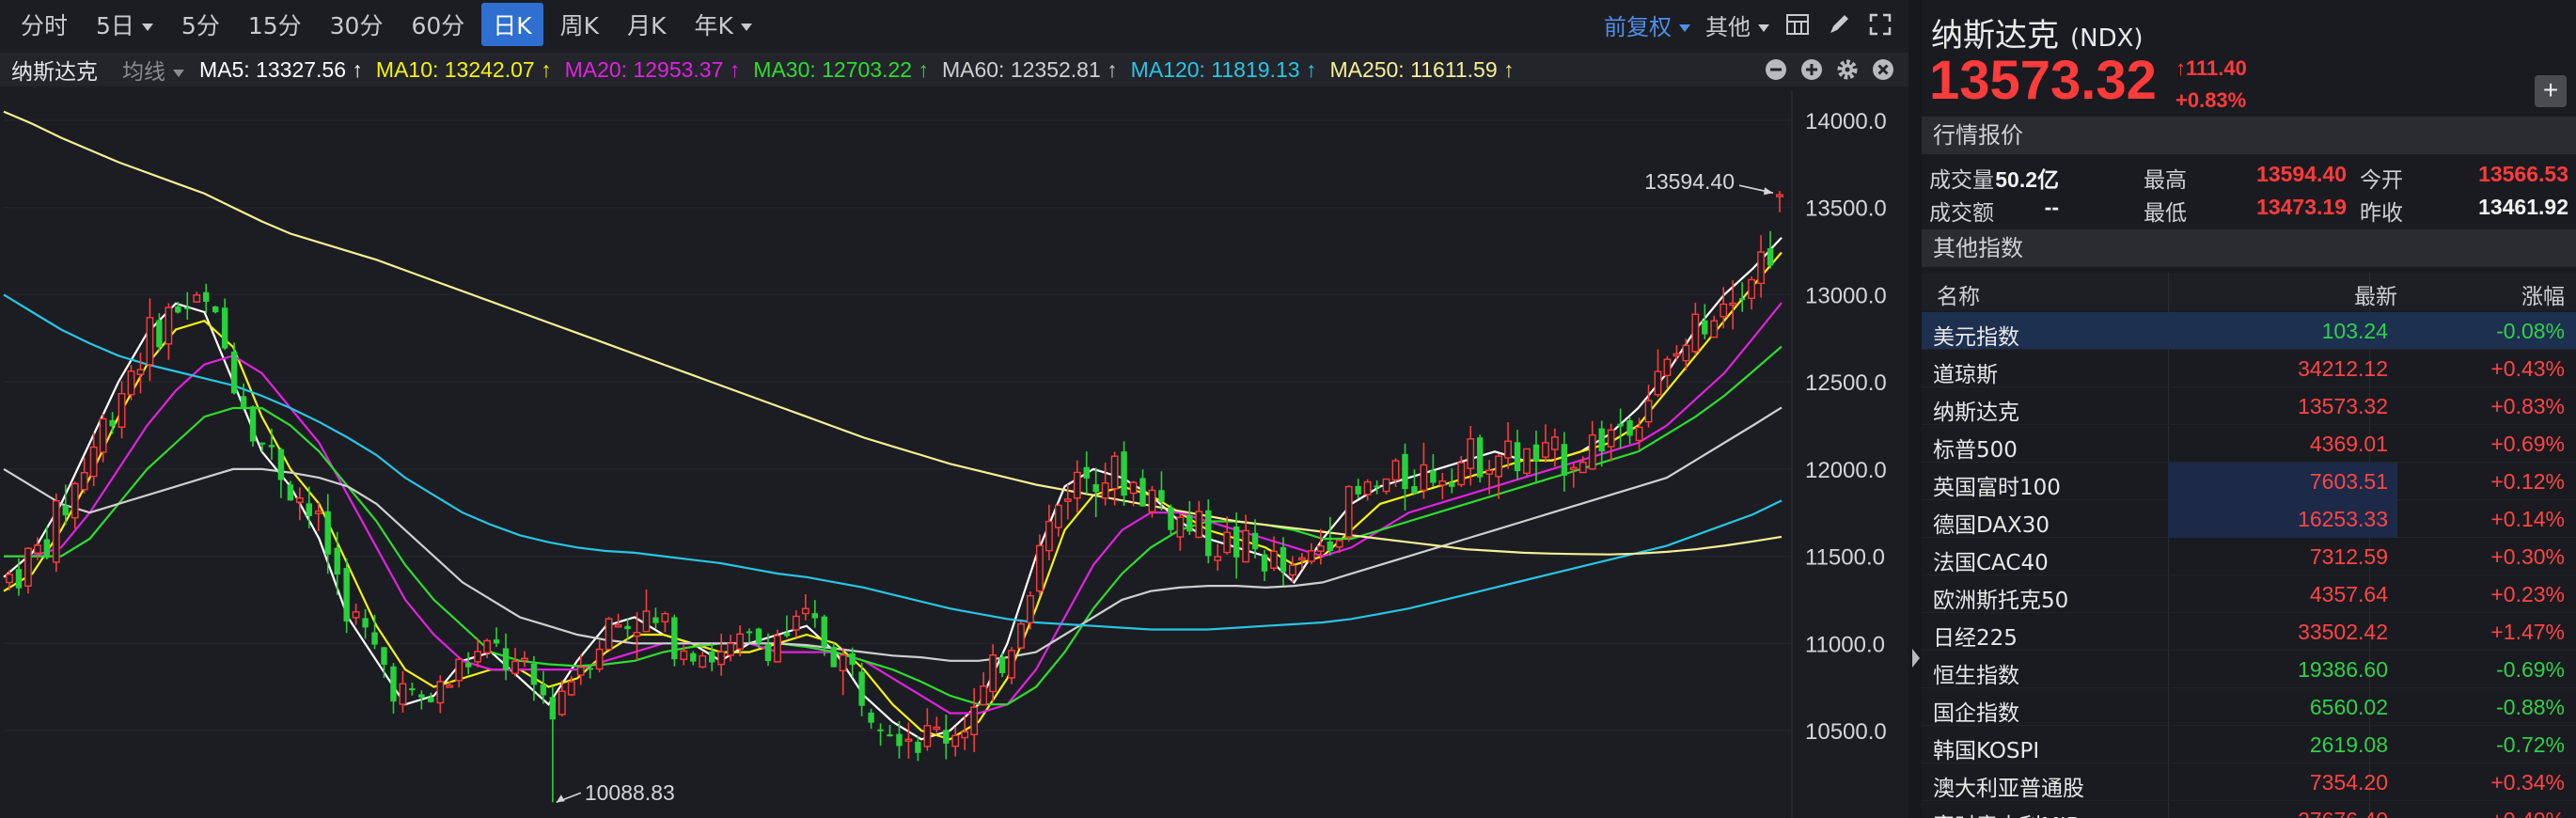 The image size is (2576, 818). Describe the element at coordinates (1690, 181) in the screenshot. I see `high-price-label: 13594.40` at that location.